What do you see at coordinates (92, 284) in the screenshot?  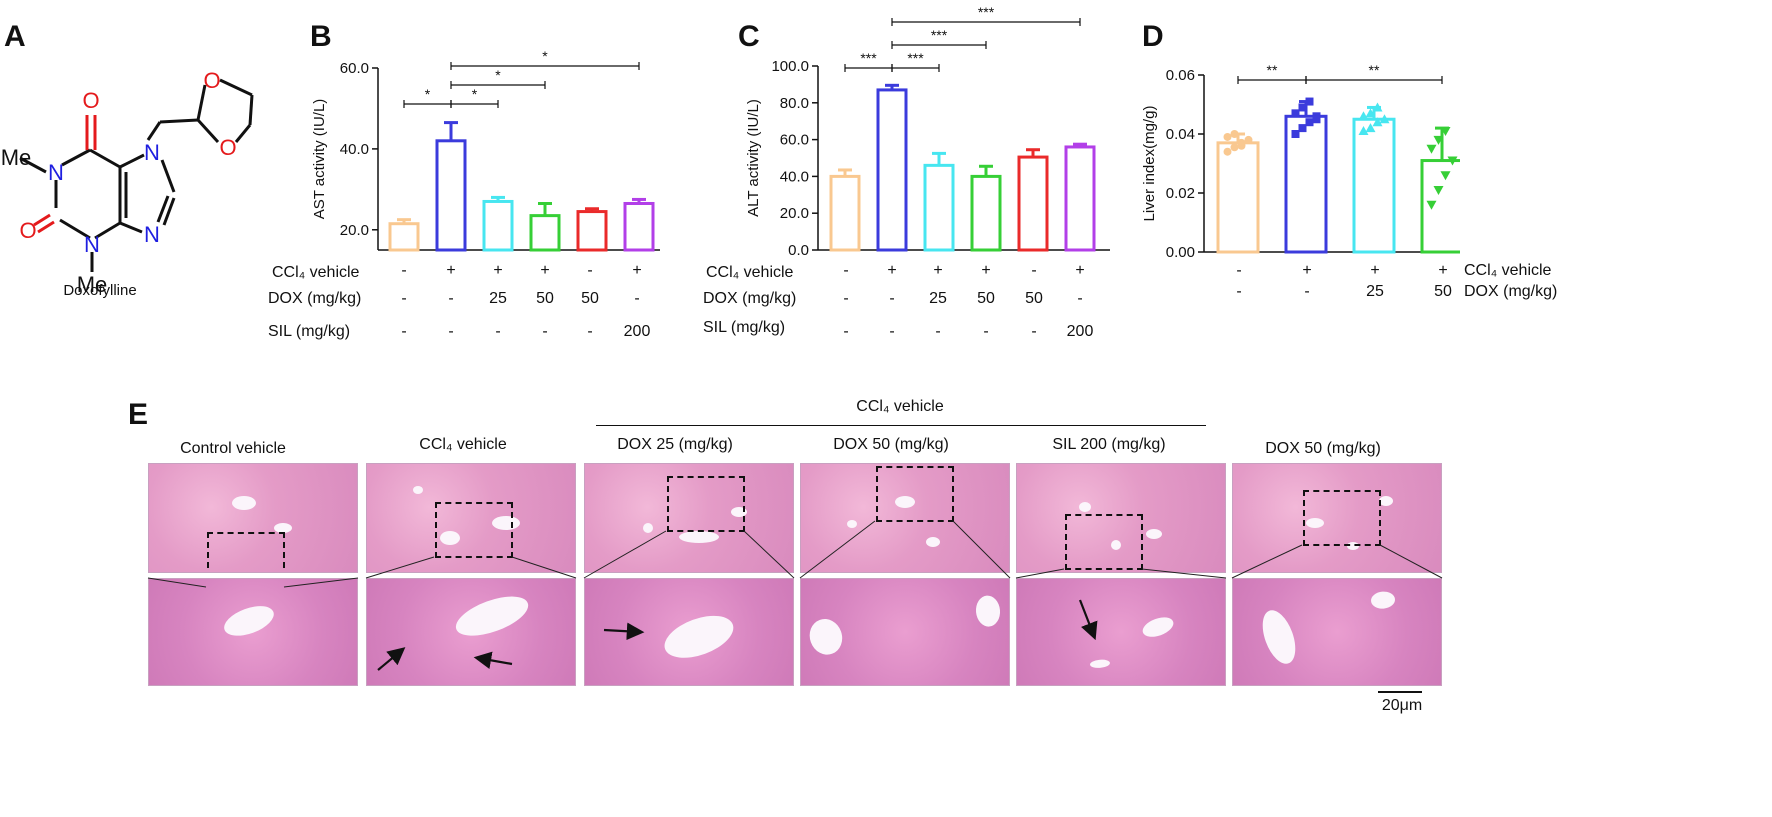 I see `methyl-3: Me` at bounding box center [92, 284].